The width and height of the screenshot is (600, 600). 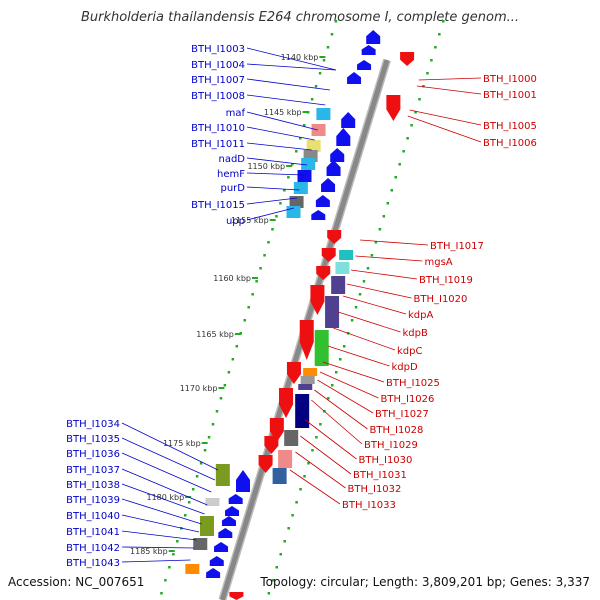 I want to click on gene-label-forward: hemF, so click(x=231, y=174).